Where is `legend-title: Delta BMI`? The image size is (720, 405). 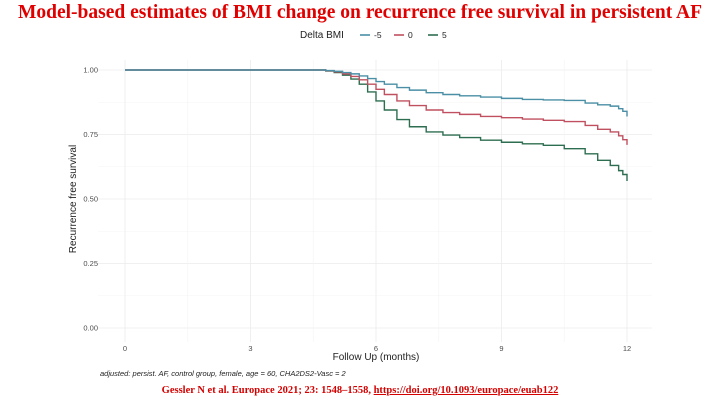 legend-title: Delta BMI is located at coordinates (322, 35).